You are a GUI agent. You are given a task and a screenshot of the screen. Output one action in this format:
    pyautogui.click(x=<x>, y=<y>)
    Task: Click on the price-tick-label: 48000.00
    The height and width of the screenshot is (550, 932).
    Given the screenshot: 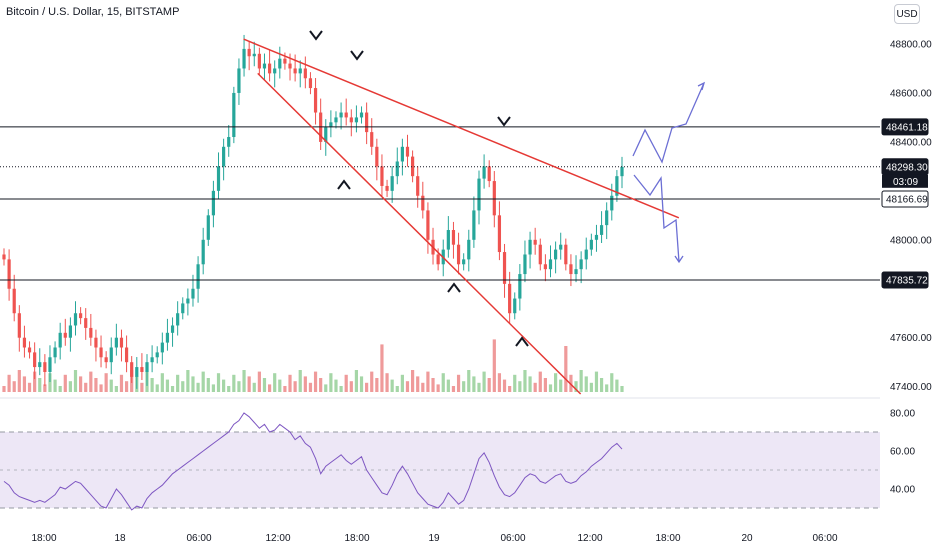 What is the action you would take?
    pyautogui.click(x=911, y=240)
    